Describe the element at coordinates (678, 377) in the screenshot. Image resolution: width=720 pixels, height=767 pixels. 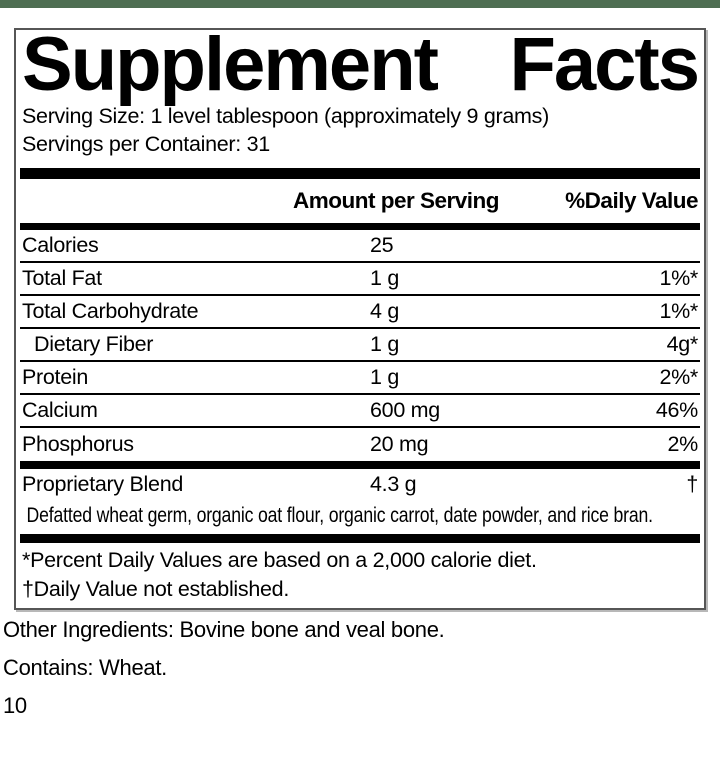
I see `nutrient-daily-value: 2%*` at that location.